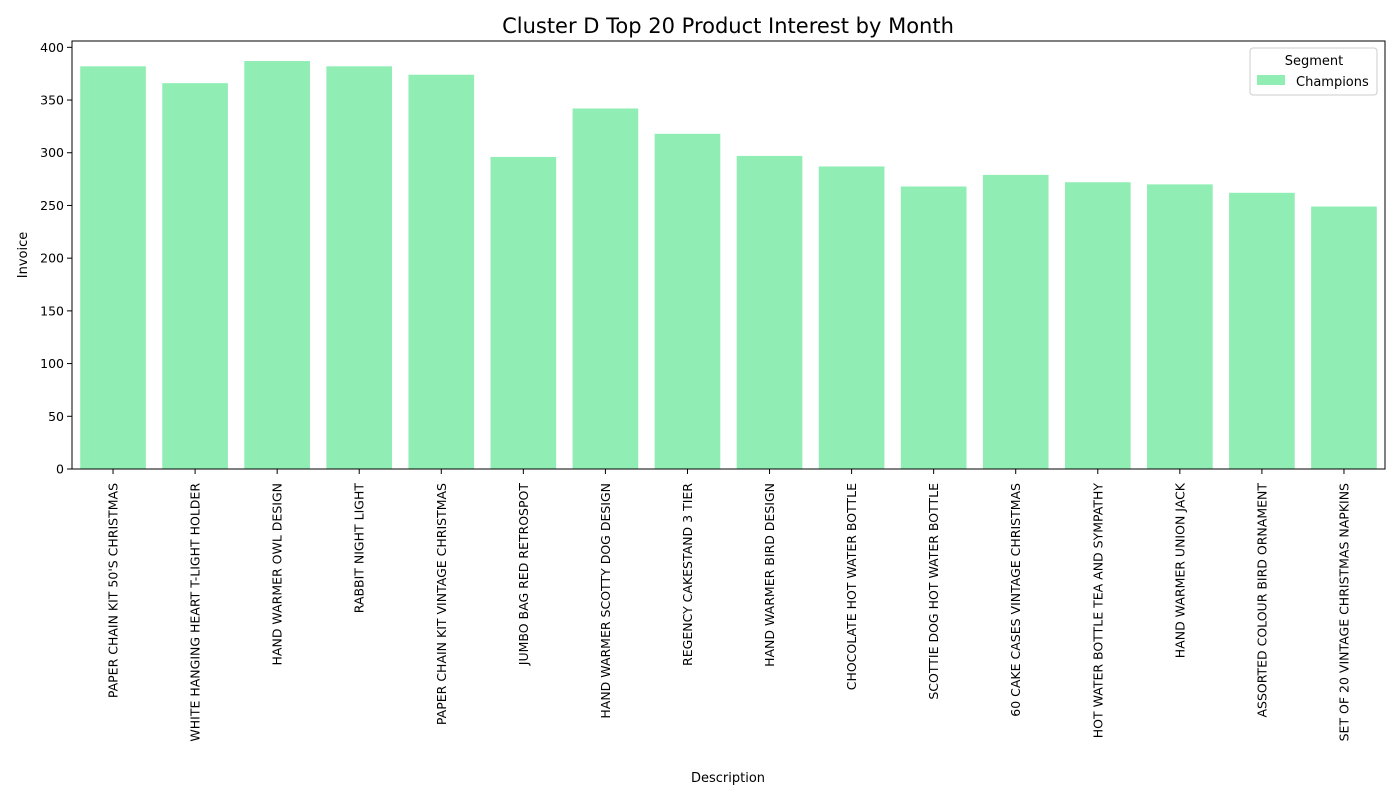  Describe the element at coordinates (933, 591) in the screenshot. I see `x-tick-label: SCOTTIE DOG HOT WATER BOTTLE` at that location.